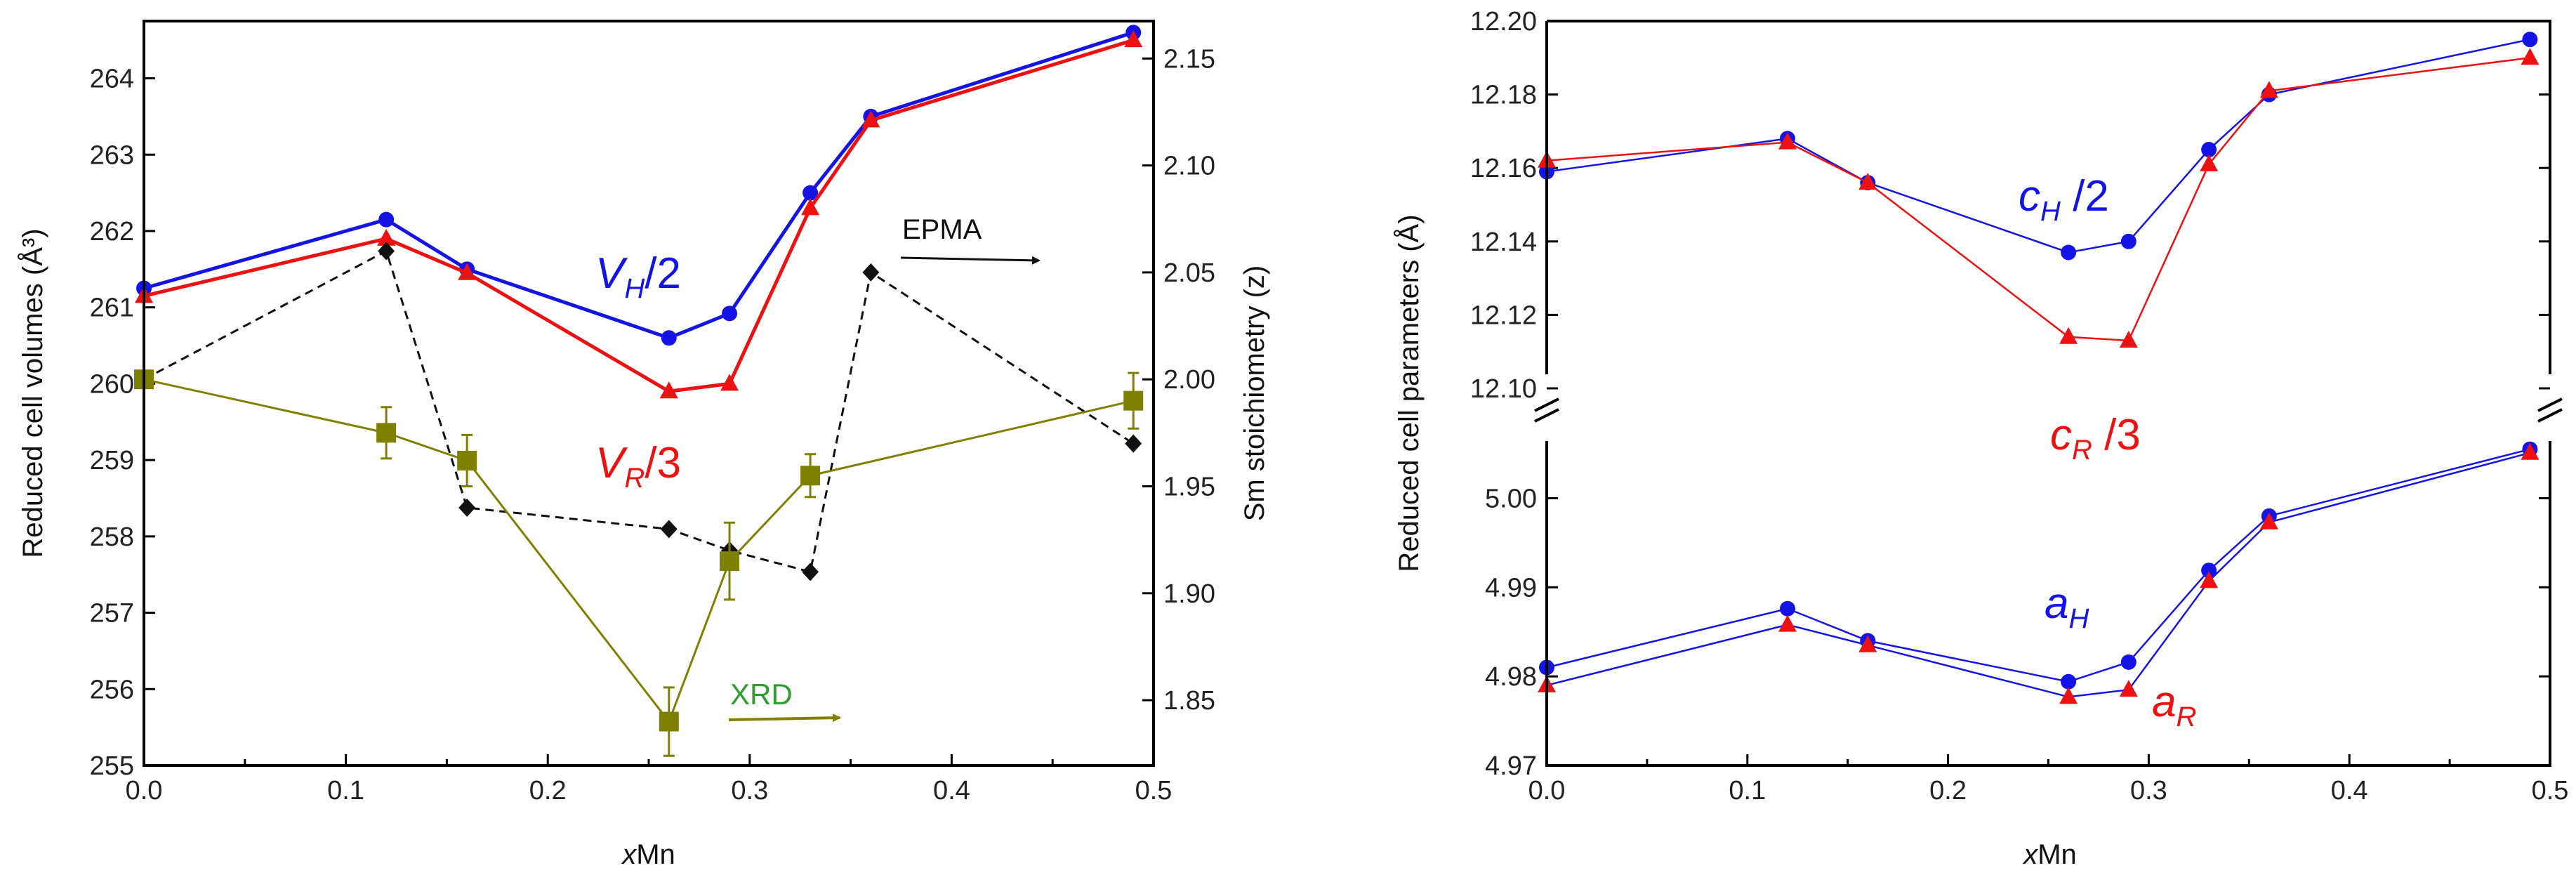 The height and width of the screenshot is (875, 2576). I want to click on left-x-tick-label: 0.2, so click(548, 791).